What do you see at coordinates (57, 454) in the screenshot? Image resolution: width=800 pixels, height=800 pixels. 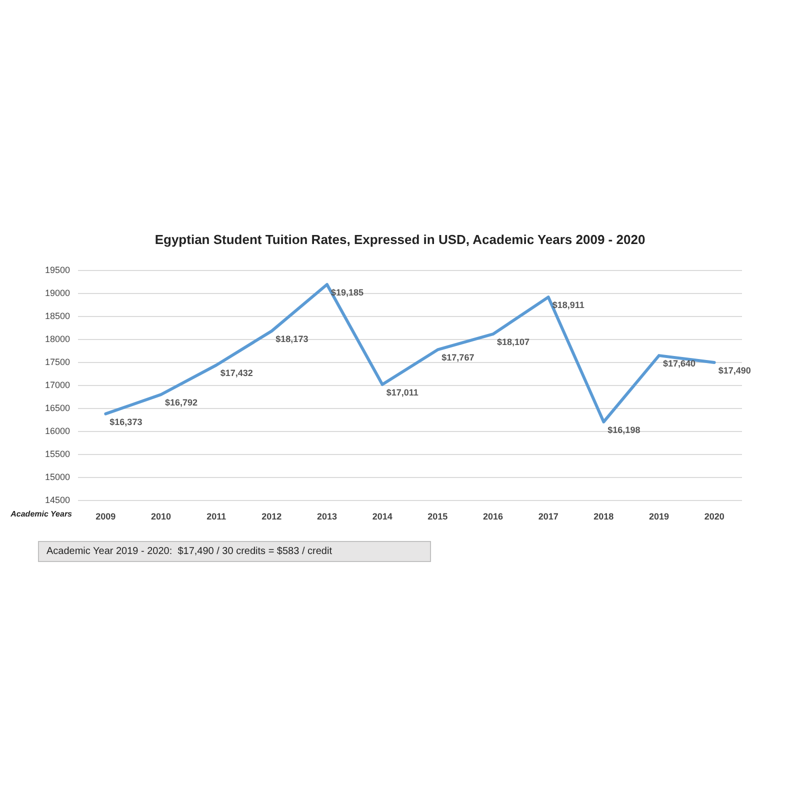 I see `y-tick-label: 15500` at bounding box center [57, 454].